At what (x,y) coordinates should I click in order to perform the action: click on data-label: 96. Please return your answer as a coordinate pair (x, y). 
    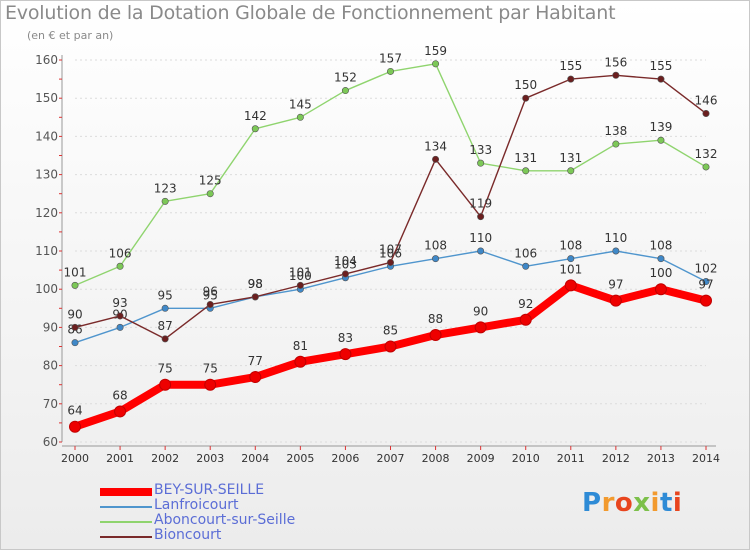
    Looking at the image, I should click on (210, 291).